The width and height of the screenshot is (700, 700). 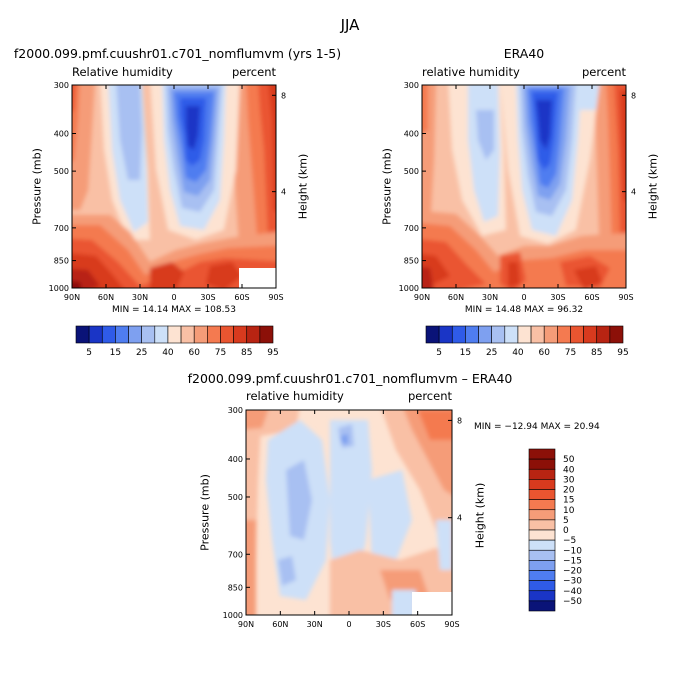 What do you see at coordinates (61, 228) in the screenshot?
I see `panel1-ytick-label-700: 700` at bounding box center [61, 228].